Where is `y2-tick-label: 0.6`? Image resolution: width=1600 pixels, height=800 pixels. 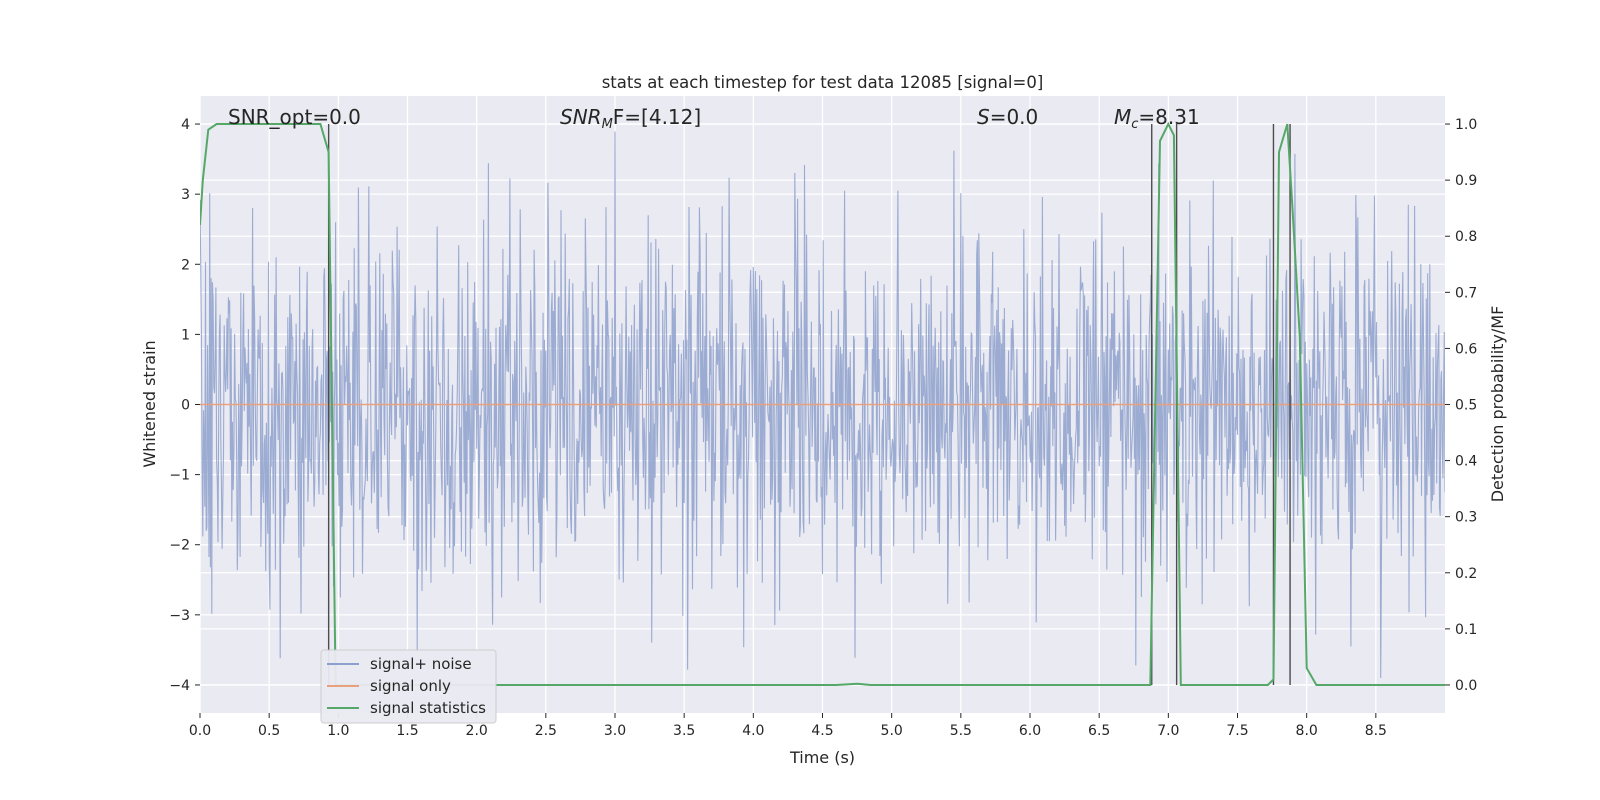
y2-tick-label: 0.6 is located at coordinates (1466, 349).